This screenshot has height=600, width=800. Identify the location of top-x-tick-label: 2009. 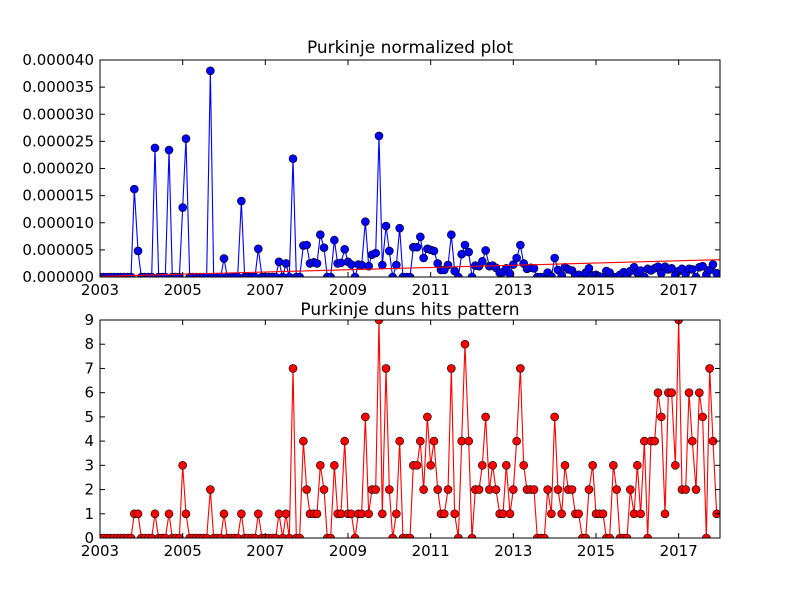
(348, 290).